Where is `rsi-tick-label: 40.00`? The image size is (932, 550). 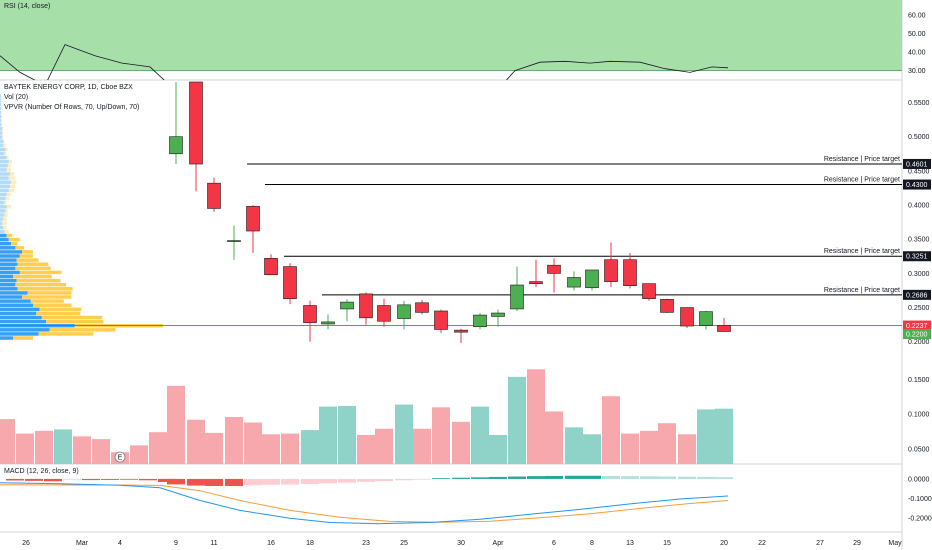
rsi-tick-label: 40.00 is located at coordinates (917, 53).